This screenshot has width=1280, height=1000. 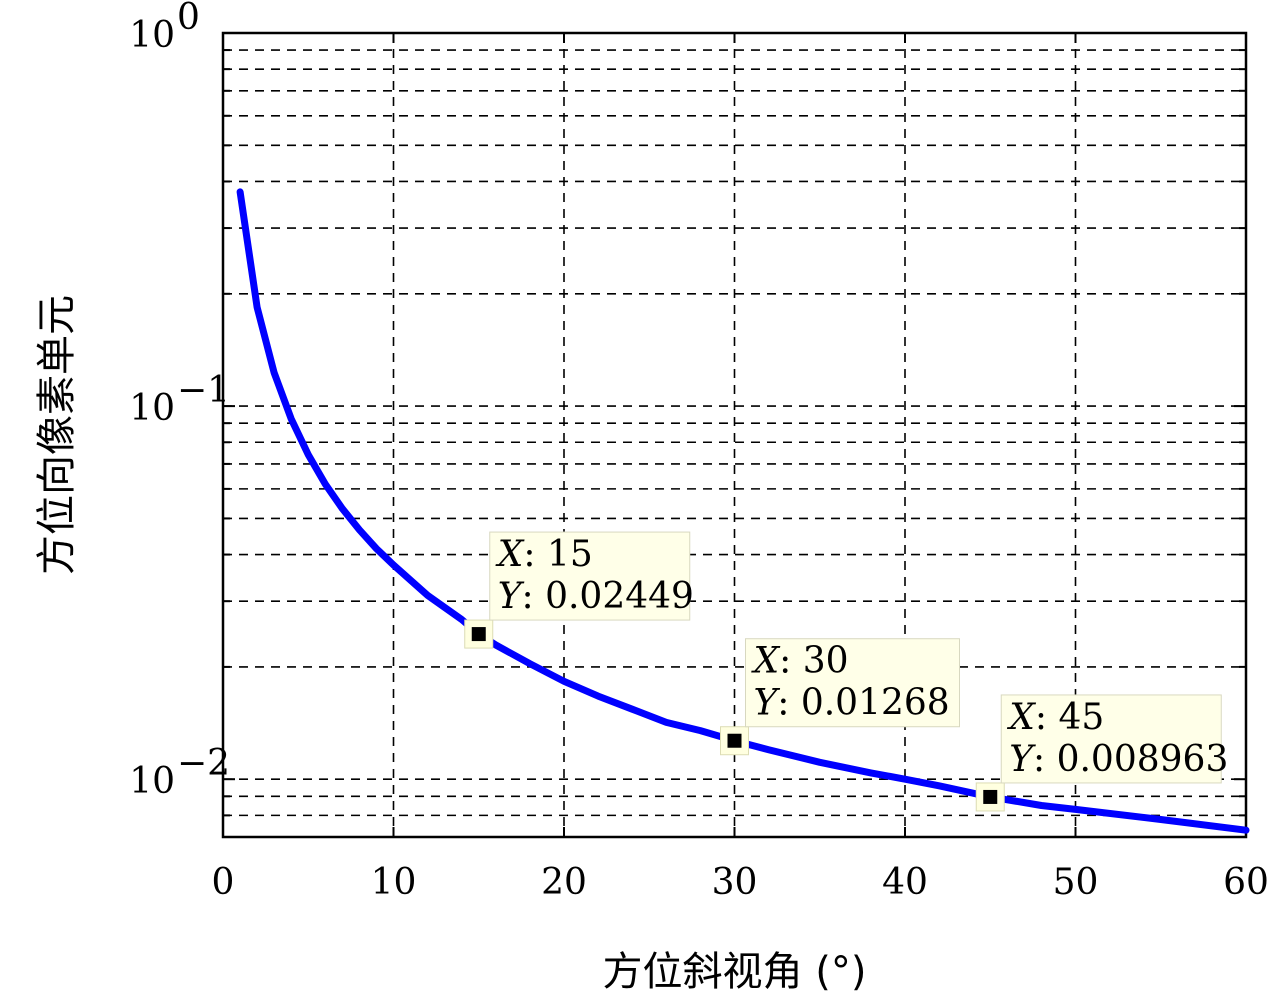 What do you see at coordinates (564, 882) in the screenshot?
I see `x-tick-label: 20` at bounding box center [564, 882].